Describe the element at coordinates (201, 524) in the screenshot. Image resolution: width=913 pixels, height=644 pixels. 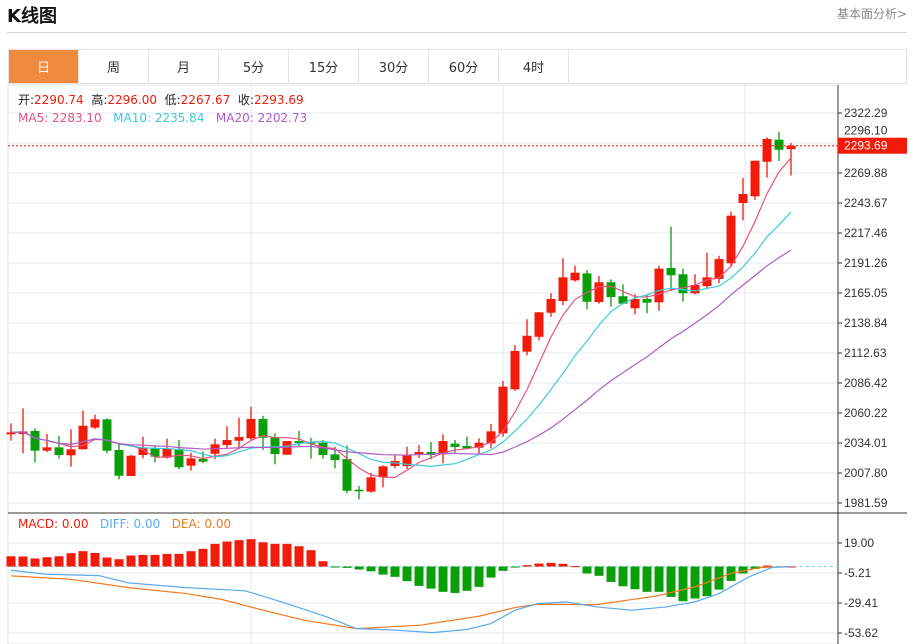
I see `dea-value: DEA: 0.00` at that location.